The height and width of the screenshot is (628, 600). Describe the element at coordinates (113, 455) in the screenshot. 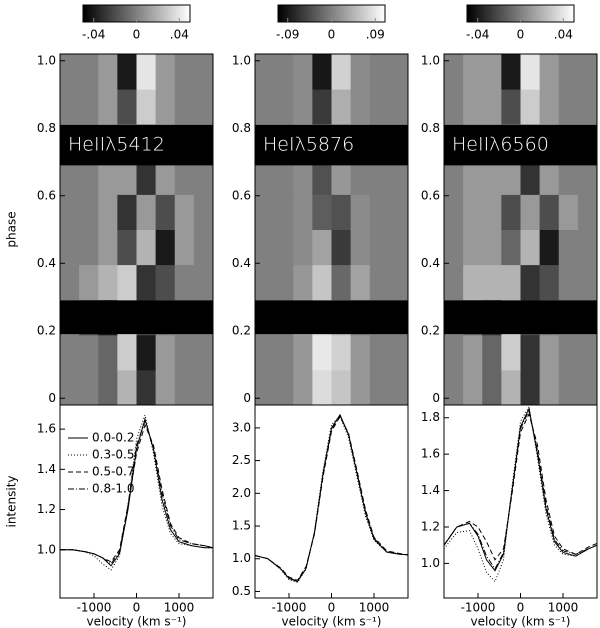

I see `legend-label: 0.3-0.5` at that location.